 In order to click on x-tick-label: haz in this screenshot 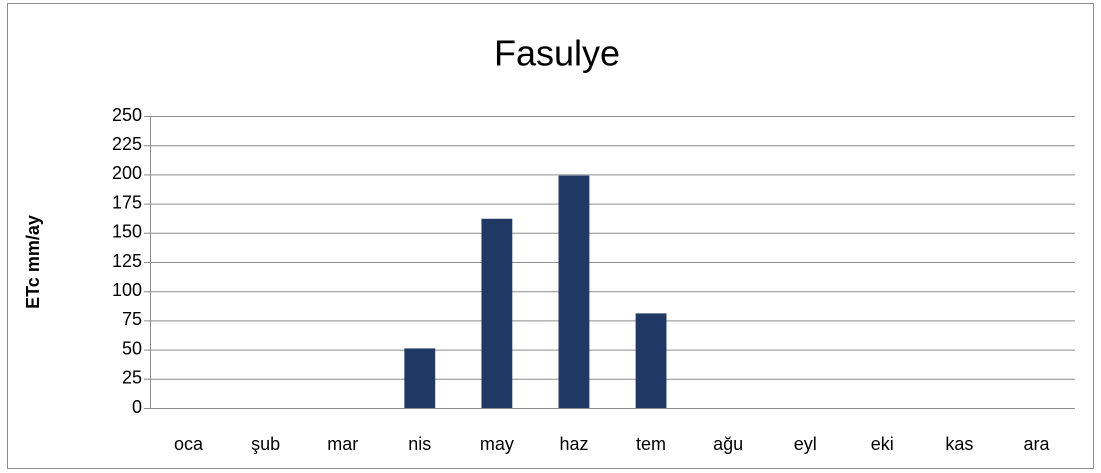, I will do `click(573, 444)`.